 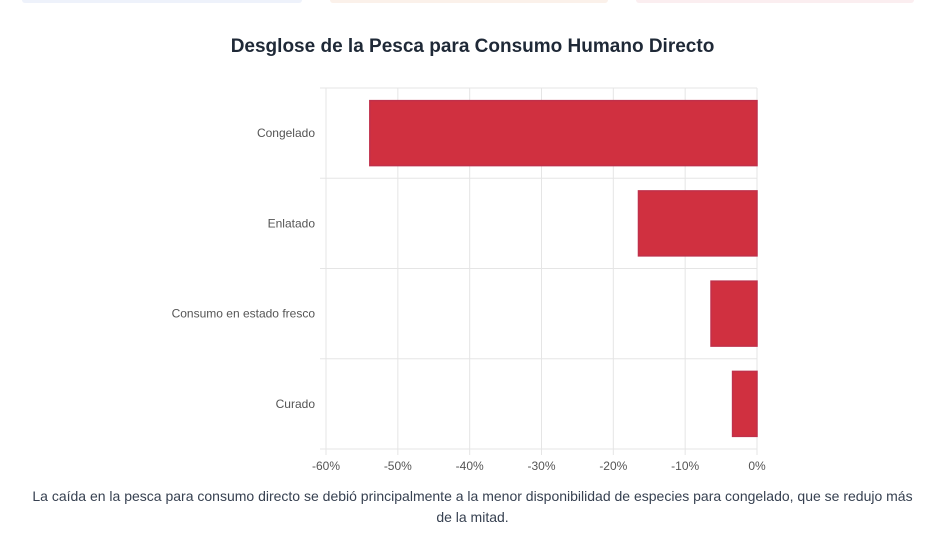 What do you see at coordinates (244, 314) in the screenshot?
I see `category-label: Consumo en estado fresco` at bounding box center [244, 314].